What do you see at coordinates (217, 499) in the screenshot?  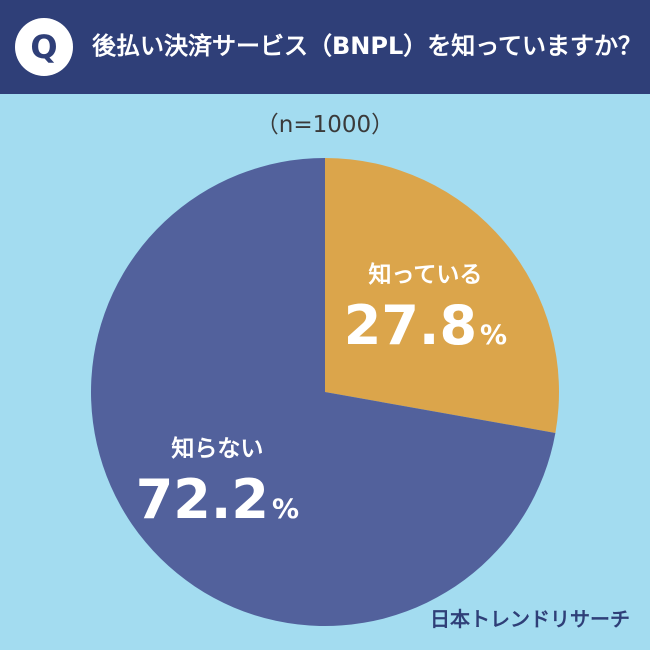 I see `slice-value-2: 72.2%` at bounding box center [217, 499].